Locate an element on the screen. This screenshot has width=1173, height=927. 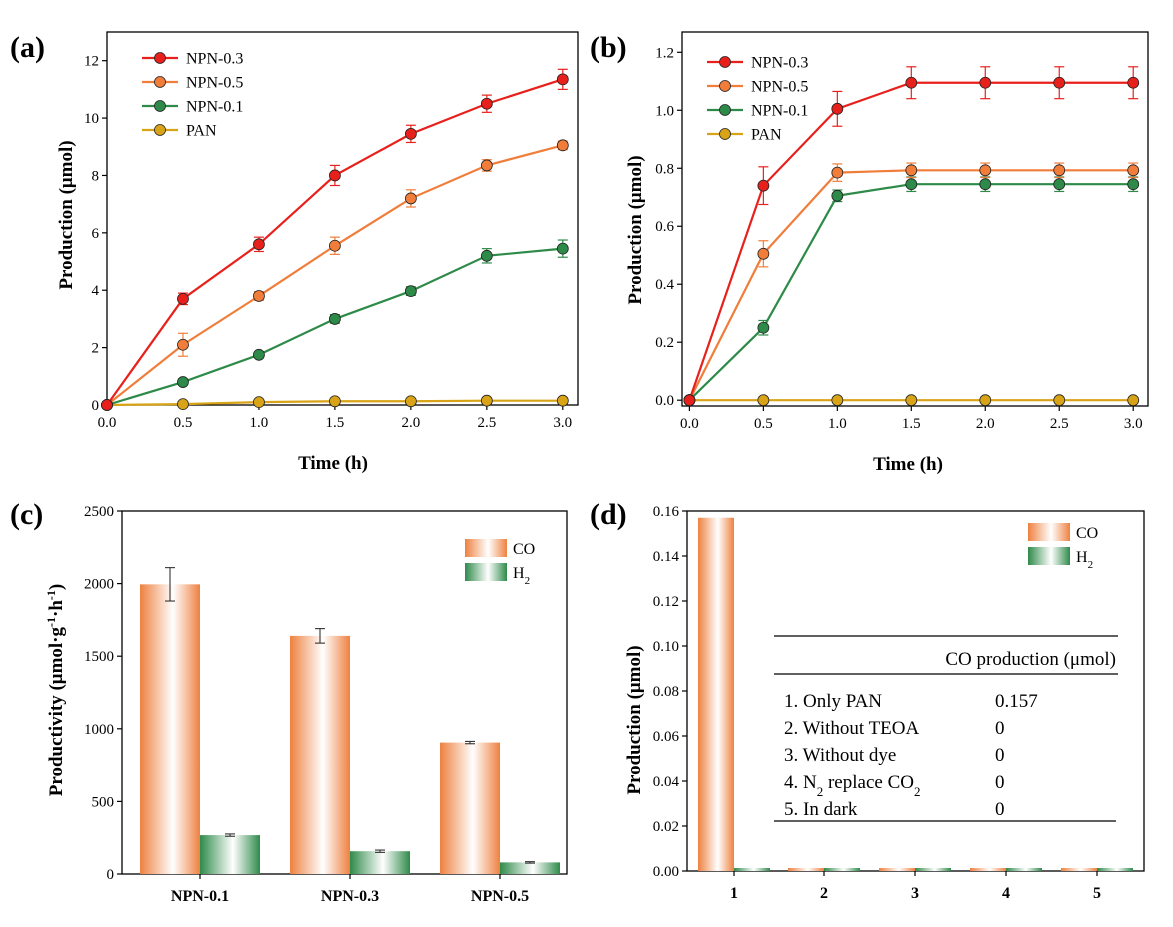
panel-a-series-line is located at coordinates (334, 327).